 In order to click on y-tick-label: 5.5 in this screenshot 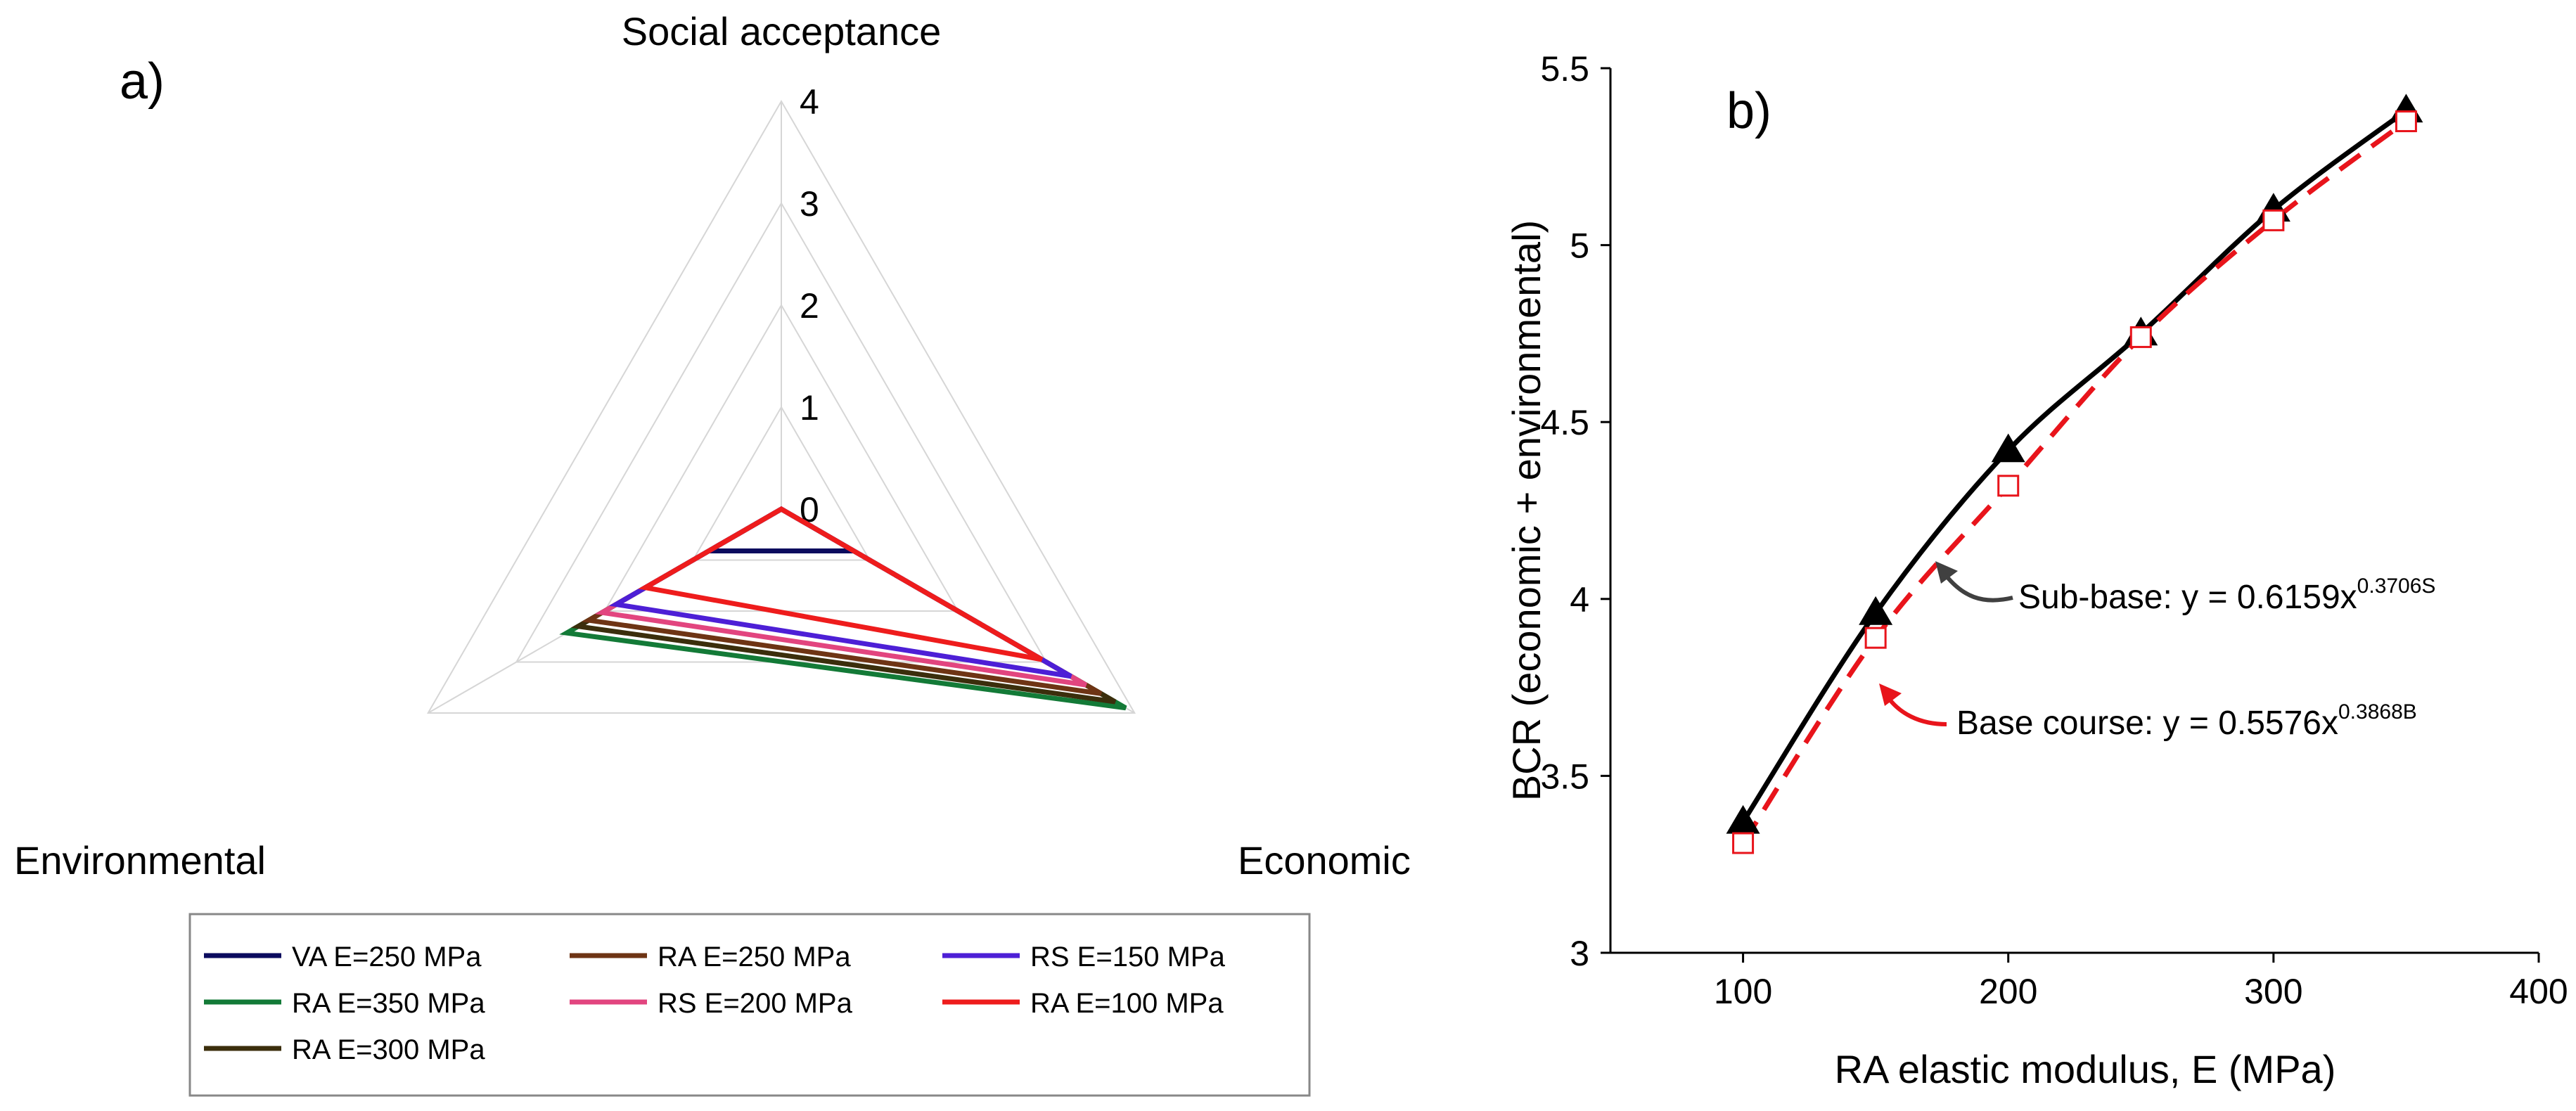, I will do `click(1564, 69)`.